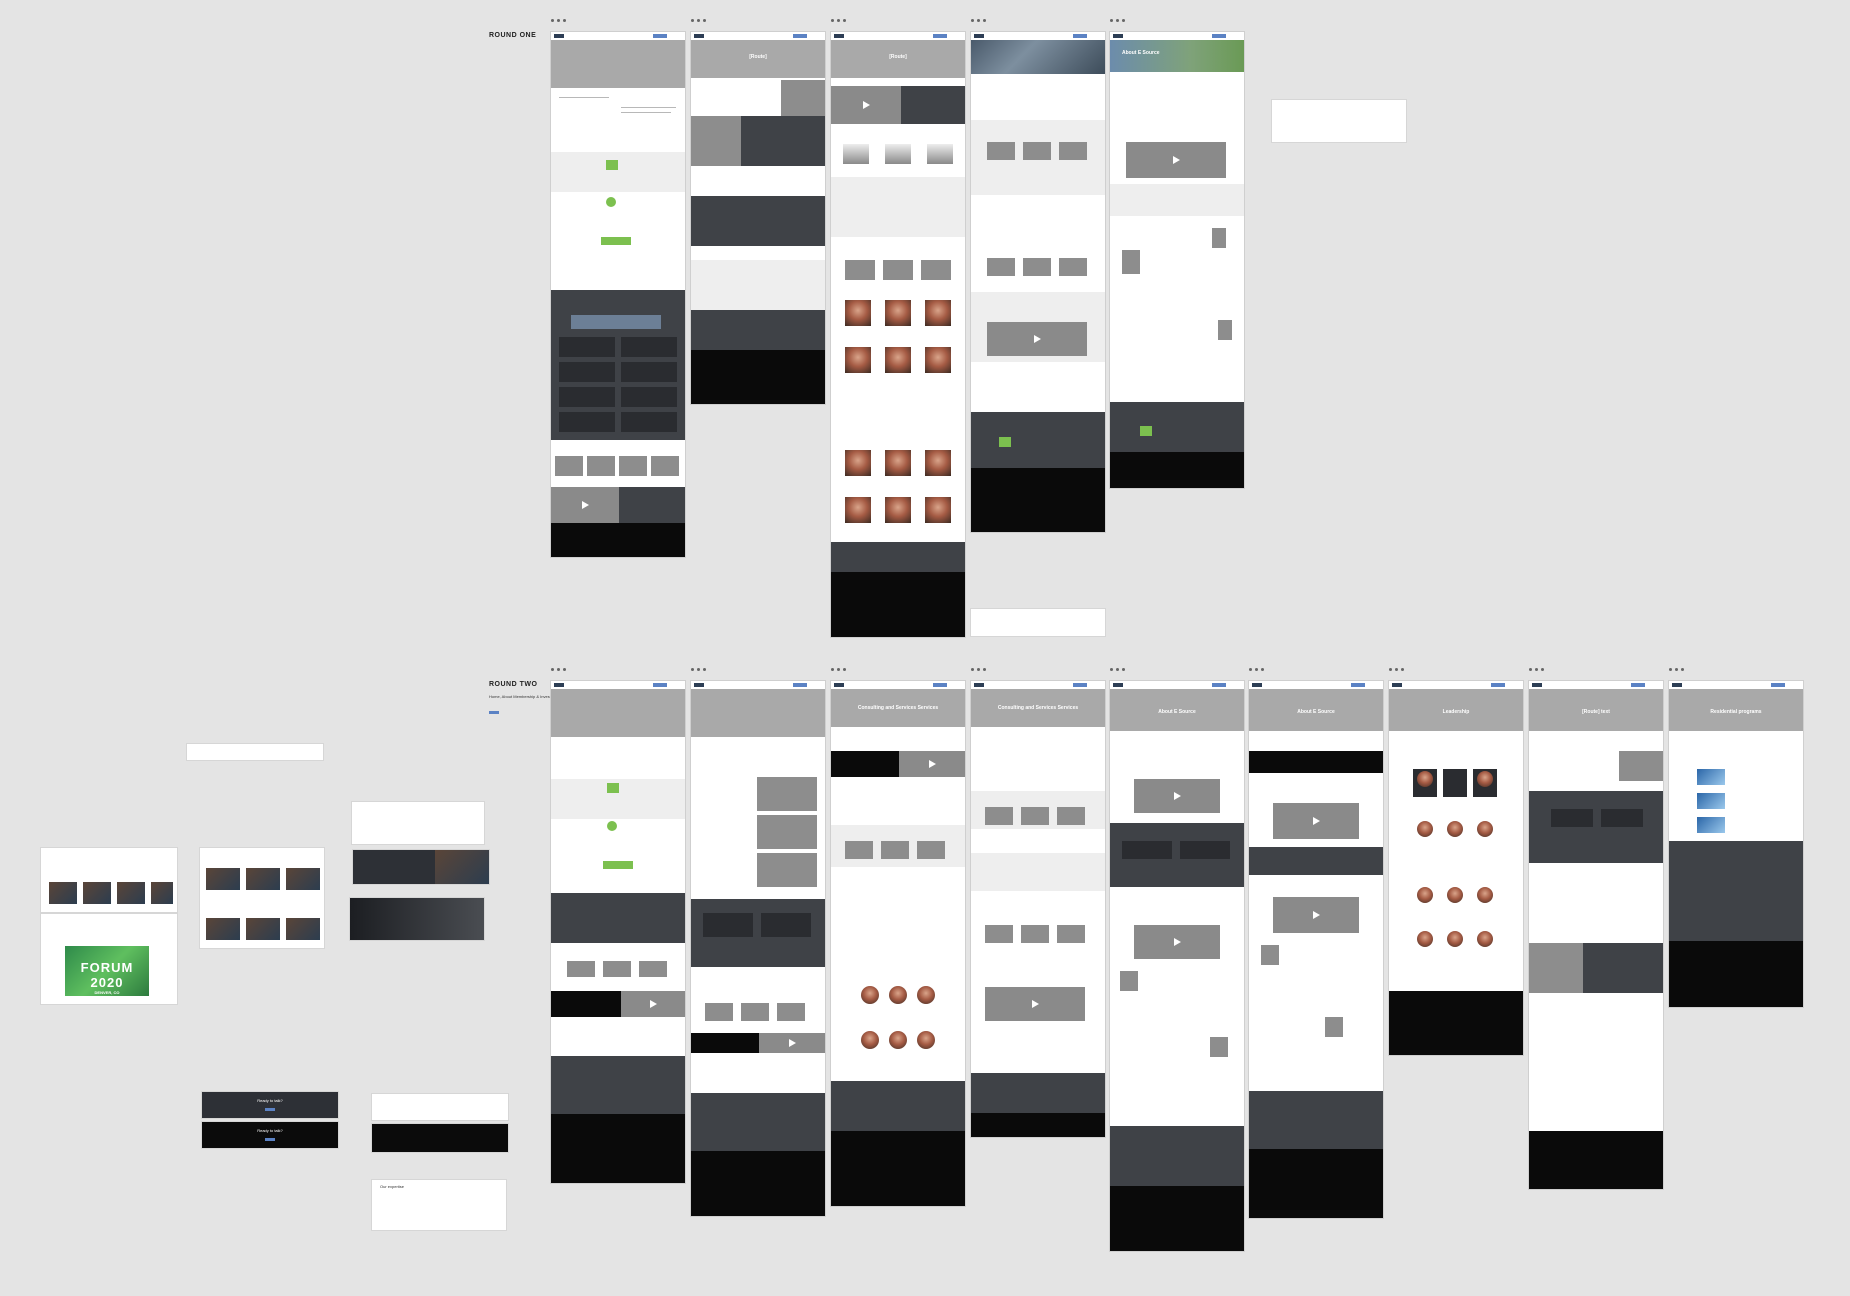 The image size is (1850, 1296). I want to click on round-two-tag, so click(494, 712).